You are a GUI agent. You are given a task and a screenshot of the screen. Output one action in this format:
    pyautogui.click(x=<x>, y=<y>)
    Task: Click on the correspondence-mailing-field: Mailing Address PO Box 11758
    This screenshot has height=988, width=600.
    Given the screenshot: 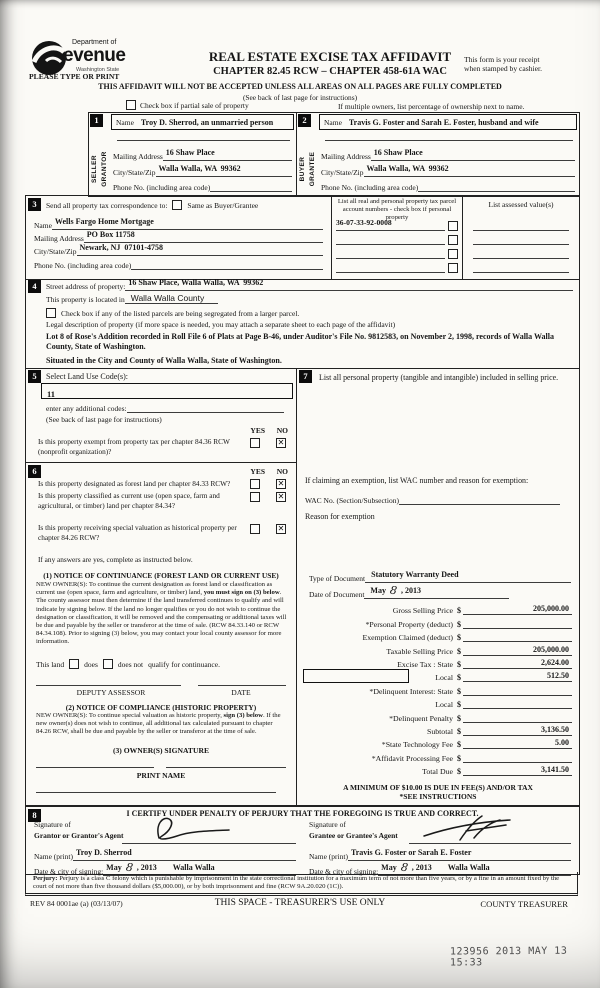 What is the action you would take?
    pyautogui.click(x=178, y=236)
    